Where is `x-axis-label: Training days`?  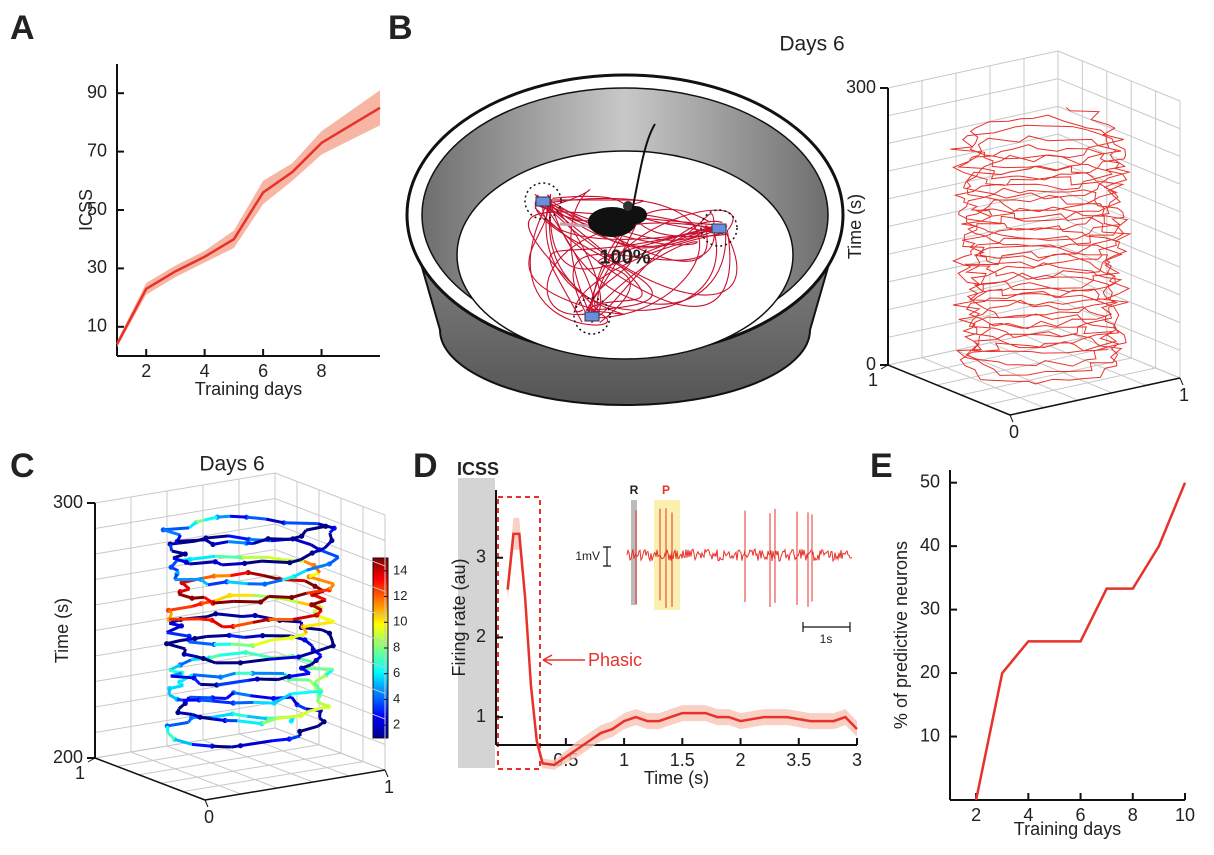
x-axis-label: Training days is located at coordinates (1067, 829).